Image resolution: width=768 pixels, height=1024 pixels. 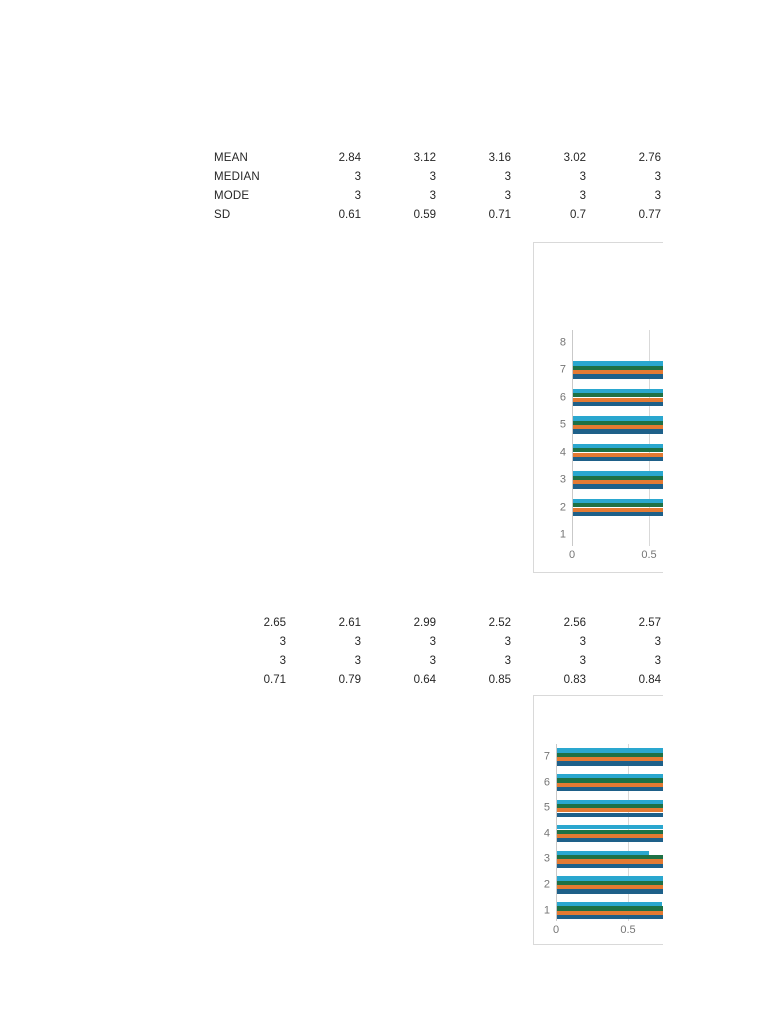 I want to click on table-cell: 2.52, so click(x=499, y=622).